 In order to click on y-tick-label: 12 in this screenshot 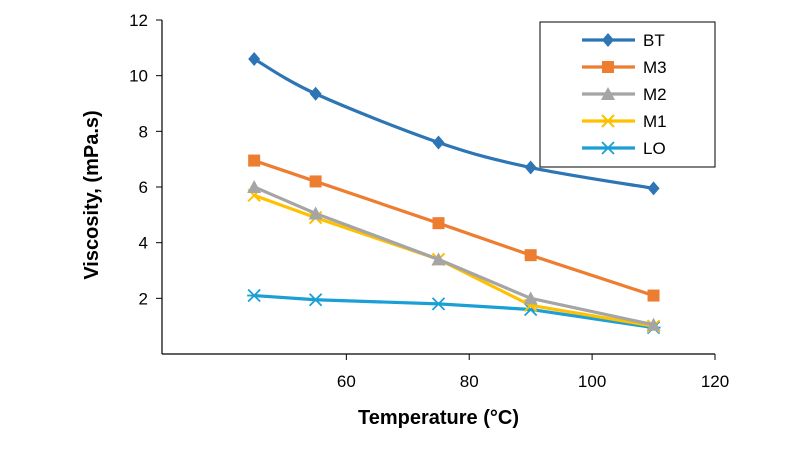, I will do `click(138, 20)`.